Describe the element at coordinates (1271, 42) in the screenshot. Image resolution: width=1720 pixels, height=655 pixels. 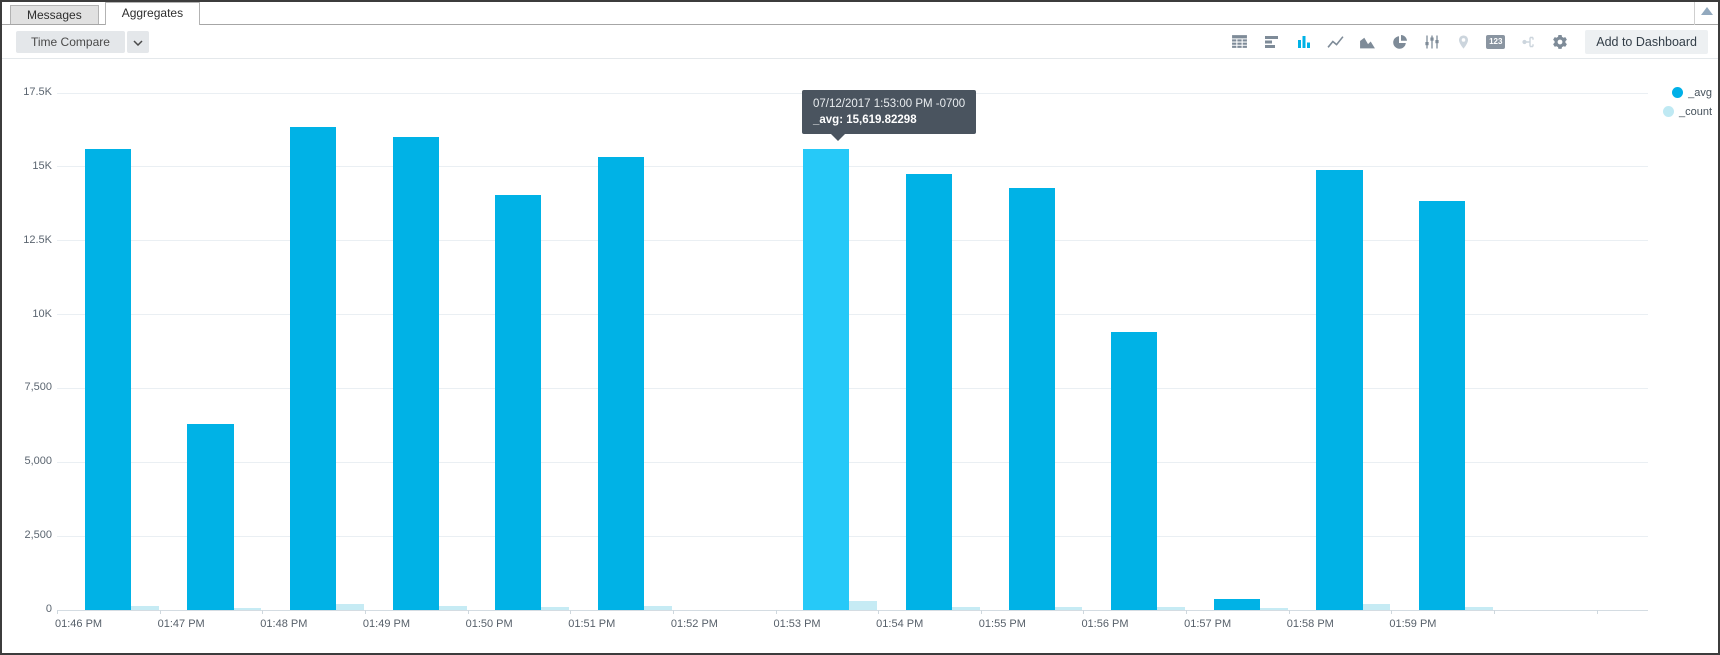
I see `bar-horizontal-icon` at that location.